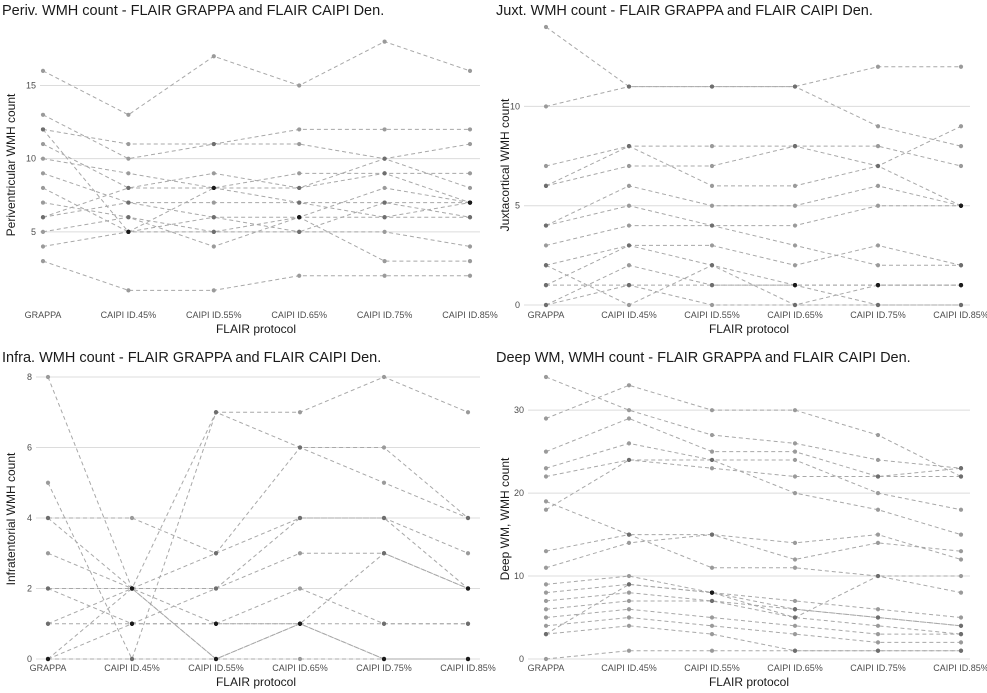 The height and width of the screenshot is (693, 987). What do you see at coordinates (48, 668) in the screenshot?
I see `x-tick-label: GRAPPA` at bounding box center [48, 668].